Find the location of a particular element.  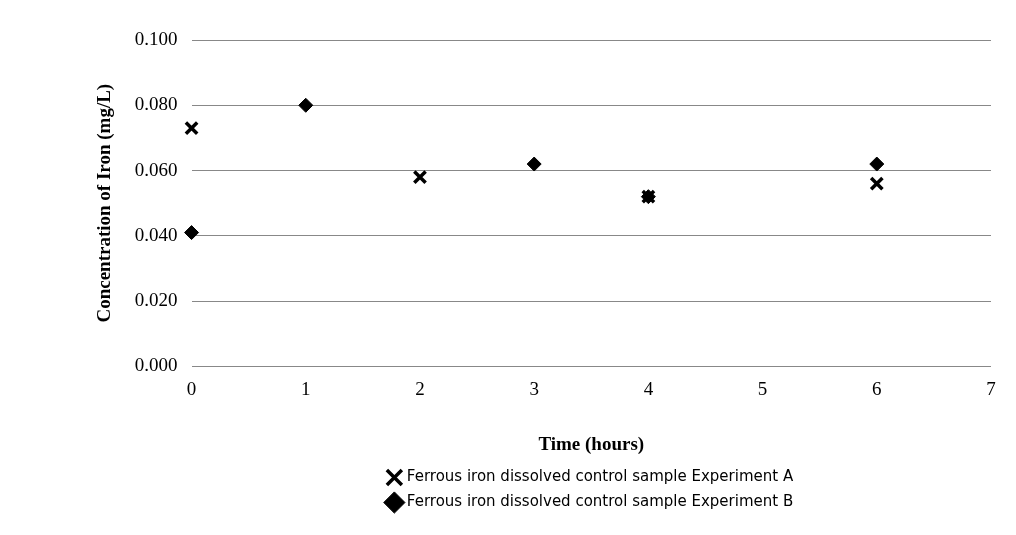

y-tick-label: 0.100 is located at coordinates (156, 38).